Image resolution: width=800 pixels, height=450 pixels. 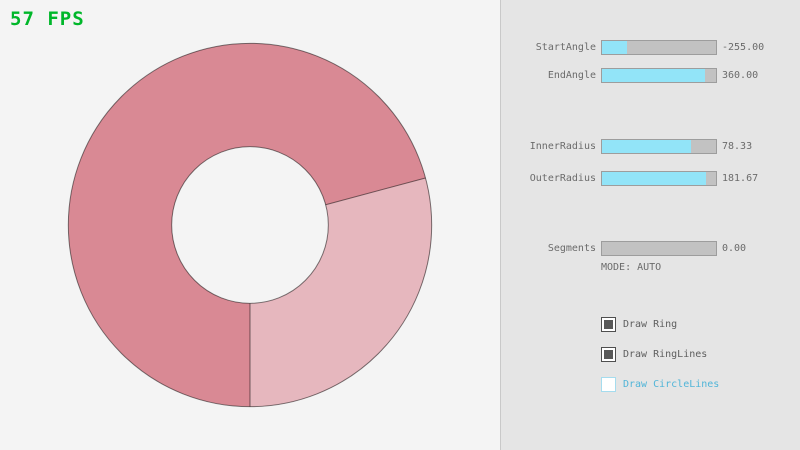 What do you see at coordinates (571, 248) in the screenshot?
I see `slider-label-segments: Segments` at bounding box center [571, 248].